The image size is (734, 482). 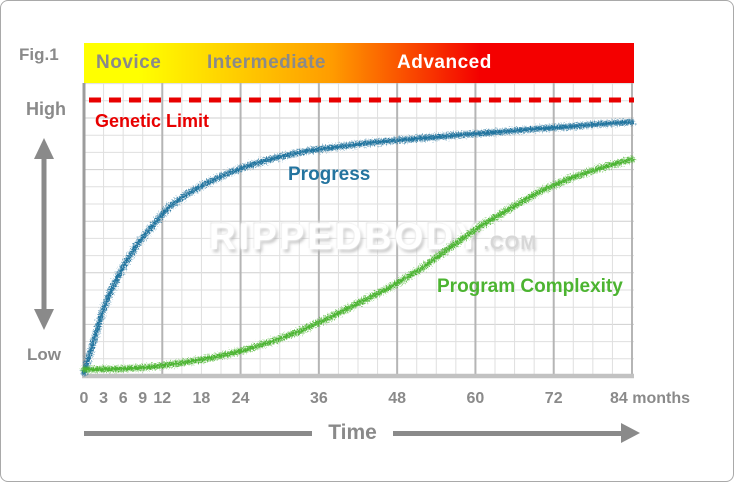 What do you see at coordinates (650, 398) in the screenshot?
I see `x-tick-label-84: 84 months` at bounding box center [650, 398].